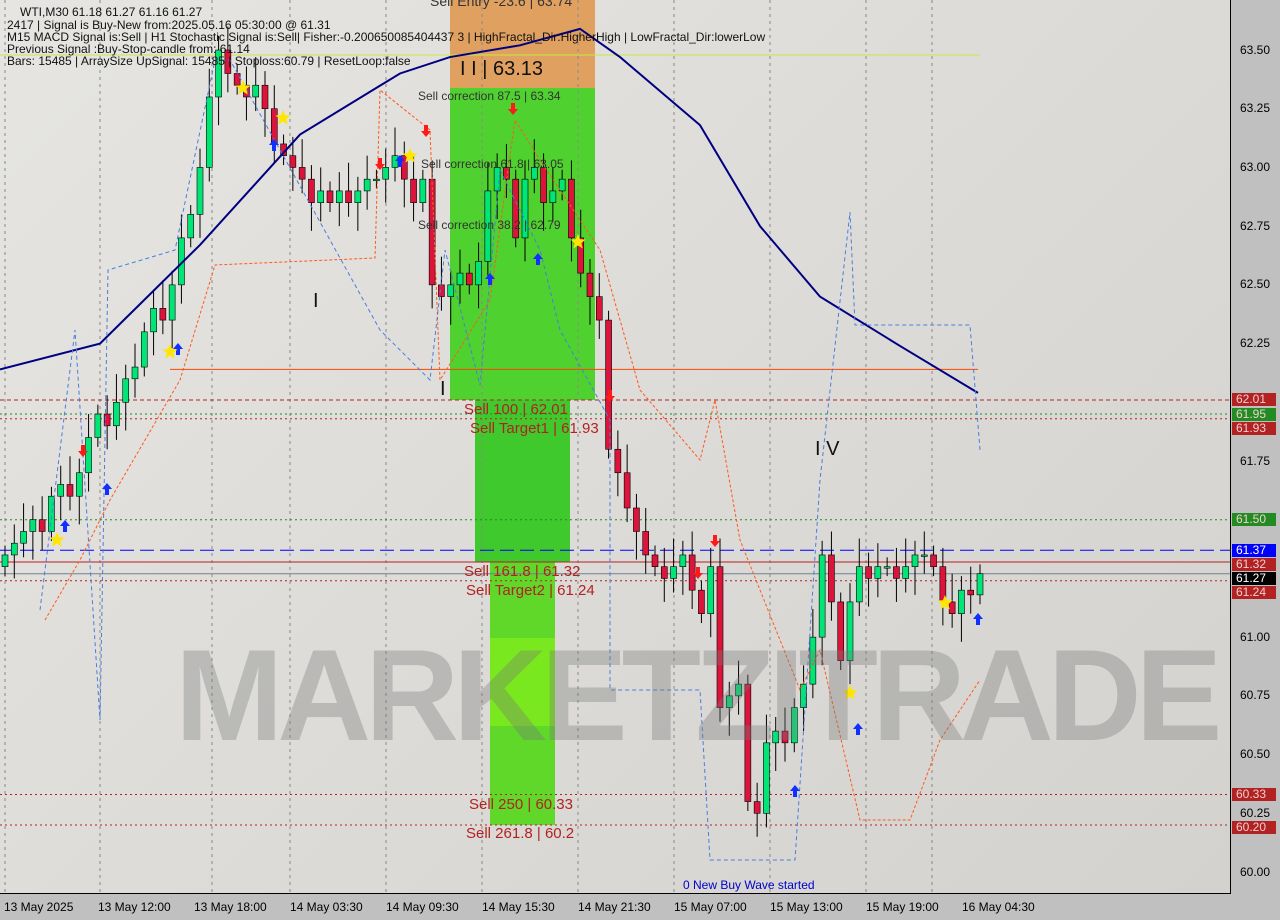  I want to click on time-tick-label: 13 May 2025, so click(39, 907).